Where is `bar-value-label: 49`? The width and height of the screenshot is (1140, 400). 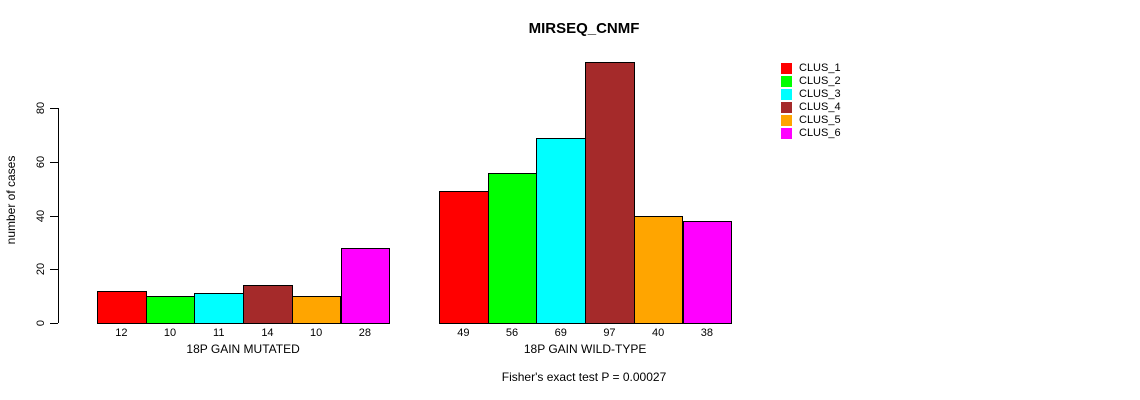 bar-value-label: 49 is located at coordinates (463, 333).